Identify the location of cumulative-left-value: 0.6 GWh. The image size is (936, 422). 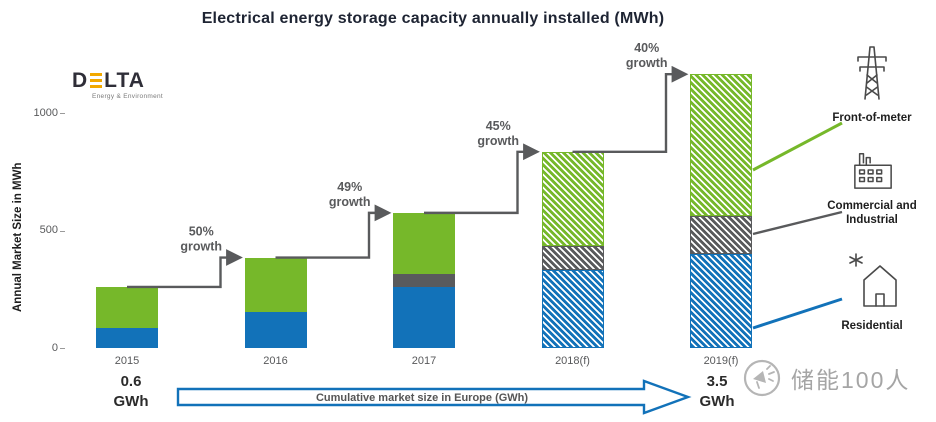
(131, 391).